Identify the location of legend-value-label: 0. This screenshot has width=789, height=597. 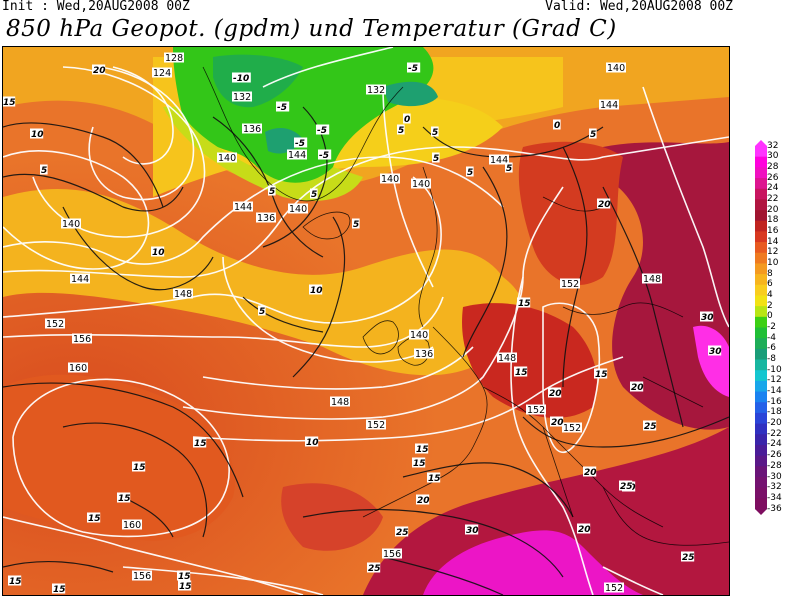
(770, 316).